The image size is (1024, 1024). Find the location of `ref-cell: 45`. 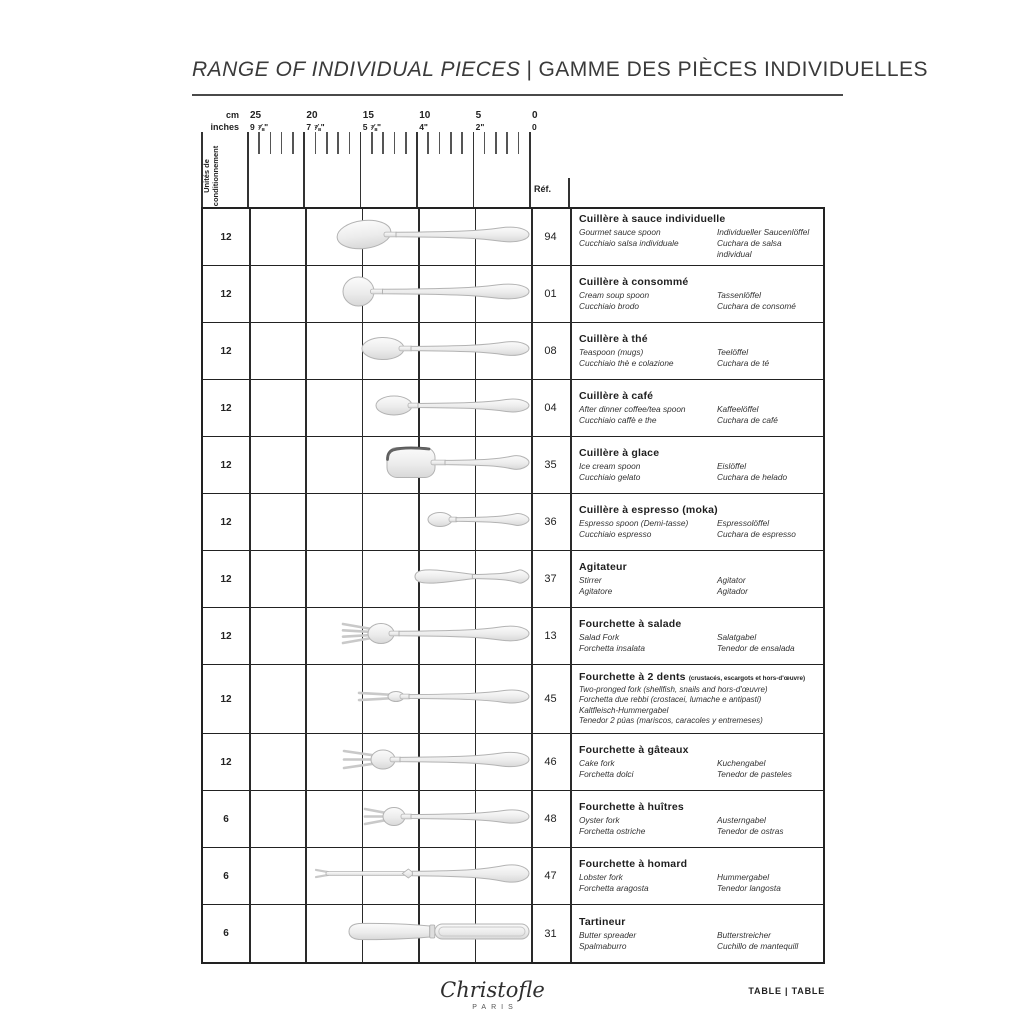

ref-cell: 45 is located at coordinates (550, 699).